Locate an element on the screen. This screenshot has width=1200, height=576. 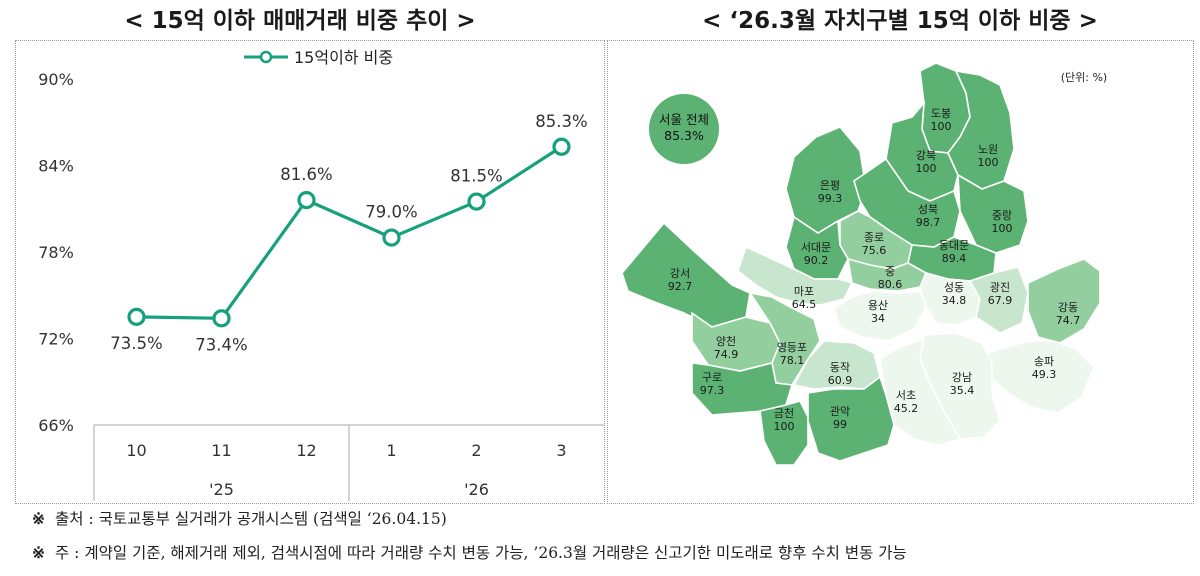
district-name: 송파 is located at coordinates (1044, 361).